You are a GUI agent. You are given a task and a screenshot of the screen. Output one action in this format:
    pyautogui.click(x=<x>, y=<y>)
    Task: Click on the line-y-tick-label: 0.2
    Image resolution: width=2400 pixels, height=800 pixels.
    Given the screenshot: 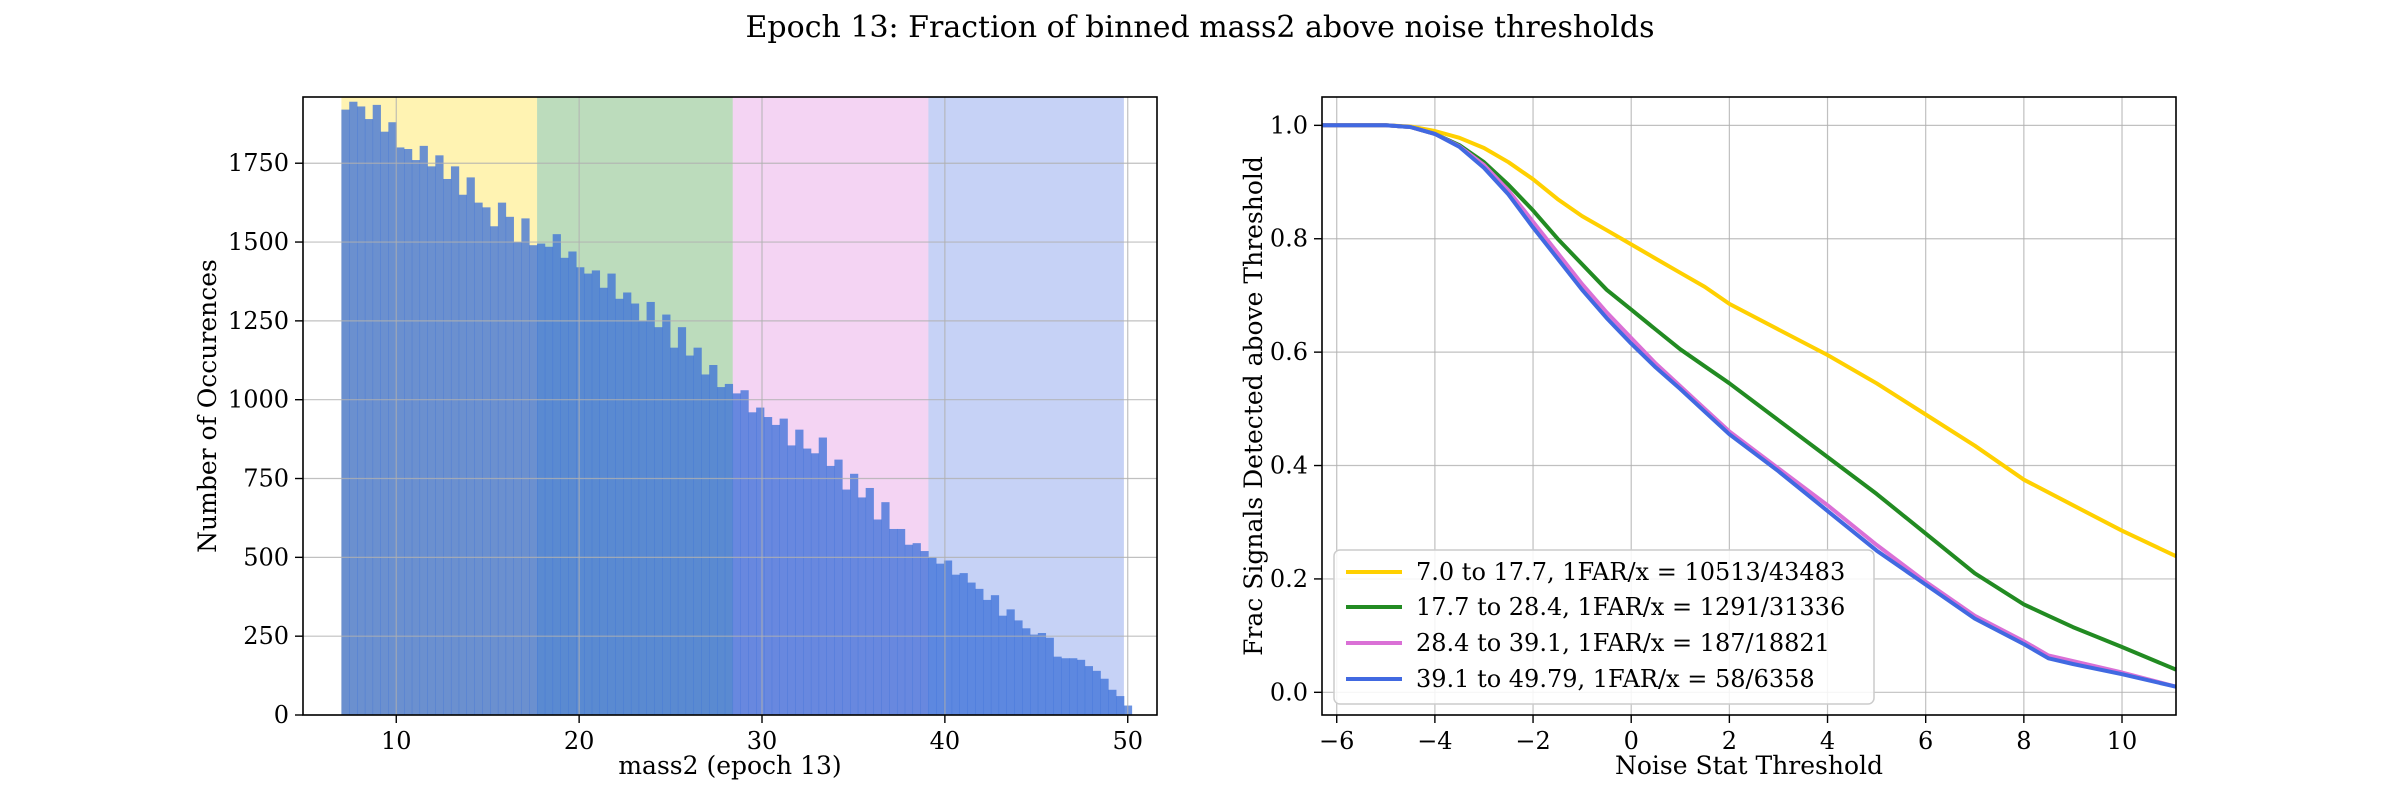 What is the action you would take?
    pyautogui.click(x=1289, y=579)
    